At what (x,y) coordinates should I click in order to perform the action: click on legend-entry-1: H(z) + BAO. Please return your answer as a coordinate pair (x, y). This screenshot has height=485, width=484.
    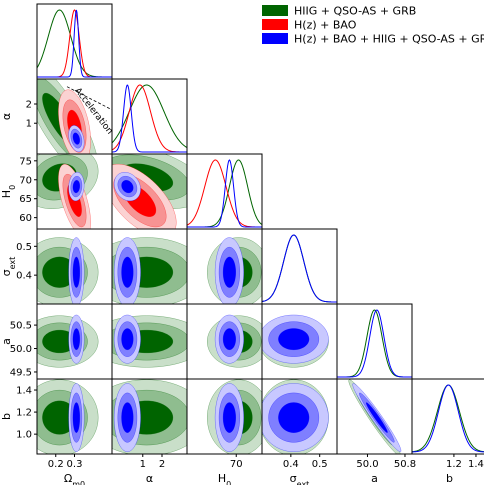
    Looking at the image, I should click on (309, 25).